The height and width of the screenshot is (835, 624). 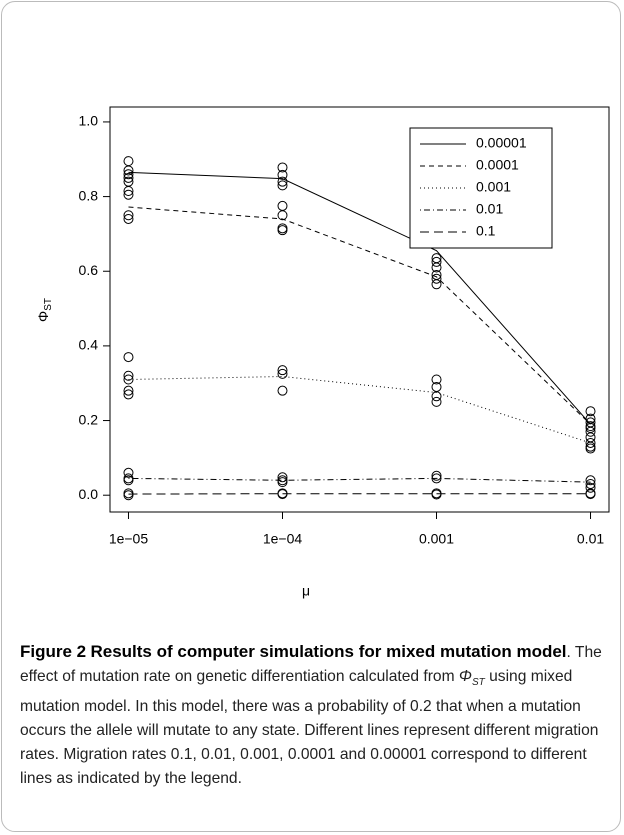 I want to click on y-tick-label: 0.6, so click(x=89, y=270).